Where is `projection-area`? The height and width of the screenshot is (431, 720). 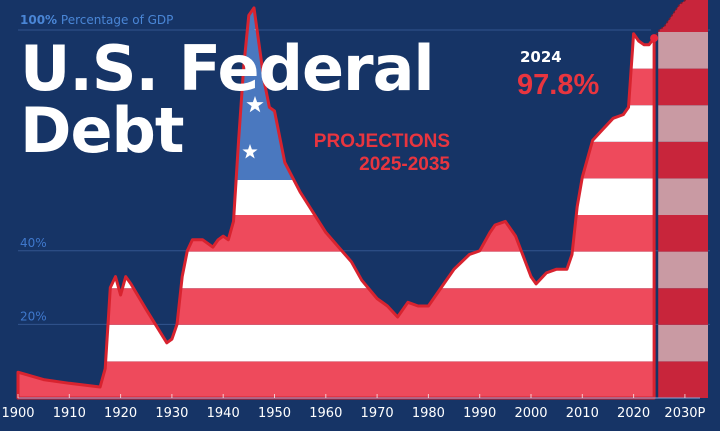
projection-area is located at coordinates (683, 199).